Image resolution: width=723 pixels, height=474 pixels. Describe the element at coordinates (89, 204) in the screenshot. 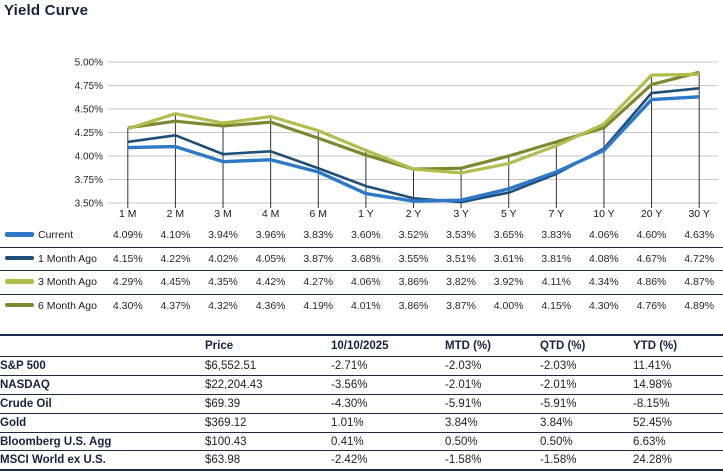

I see `y-axis-tick-label: 3.50%` at that location.